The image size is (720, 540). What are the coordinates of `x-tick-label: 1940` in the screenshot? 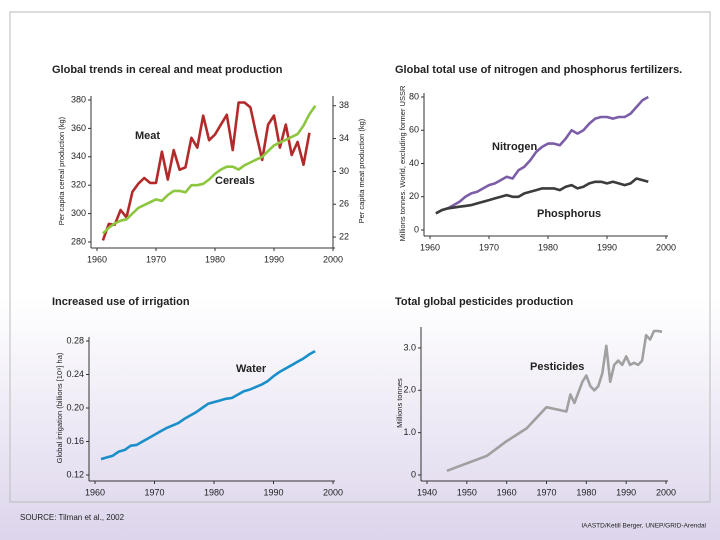 It's located at (427, 492).